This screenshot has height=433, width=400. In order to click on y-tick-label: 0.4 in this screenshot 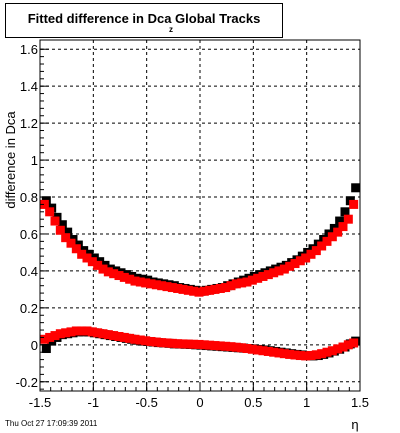, I will do `click(29, 271)`.